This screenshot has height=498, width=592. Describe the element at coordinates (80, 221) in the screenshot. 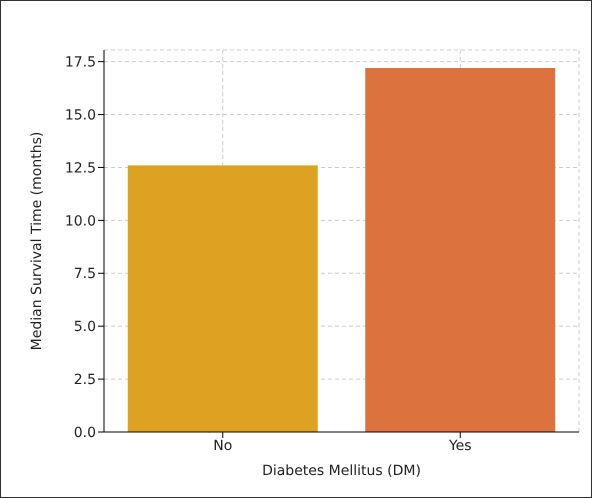

I see `y-tick-label: 10.0` at that location.